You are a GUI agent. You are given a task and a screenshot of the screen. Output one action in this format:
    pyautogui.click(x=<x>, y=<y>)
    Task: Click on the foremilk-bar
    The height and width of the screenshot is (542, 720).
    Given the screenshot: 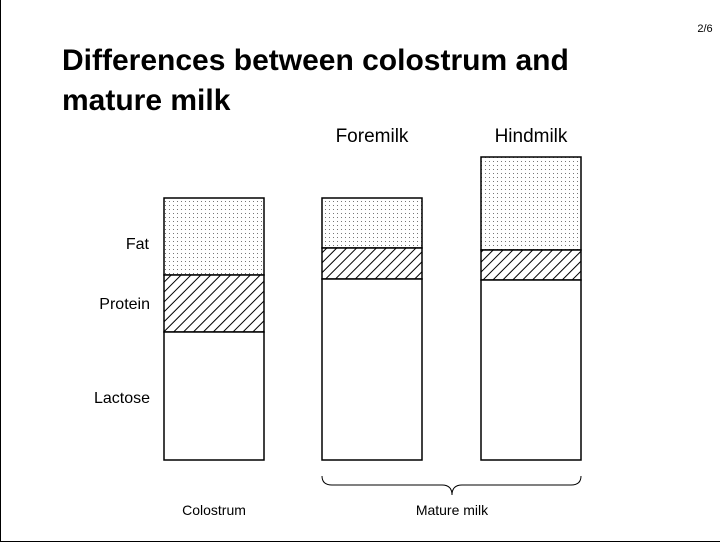 What is the action you would take?
    pyautogui.click(x=372, y=329)
    